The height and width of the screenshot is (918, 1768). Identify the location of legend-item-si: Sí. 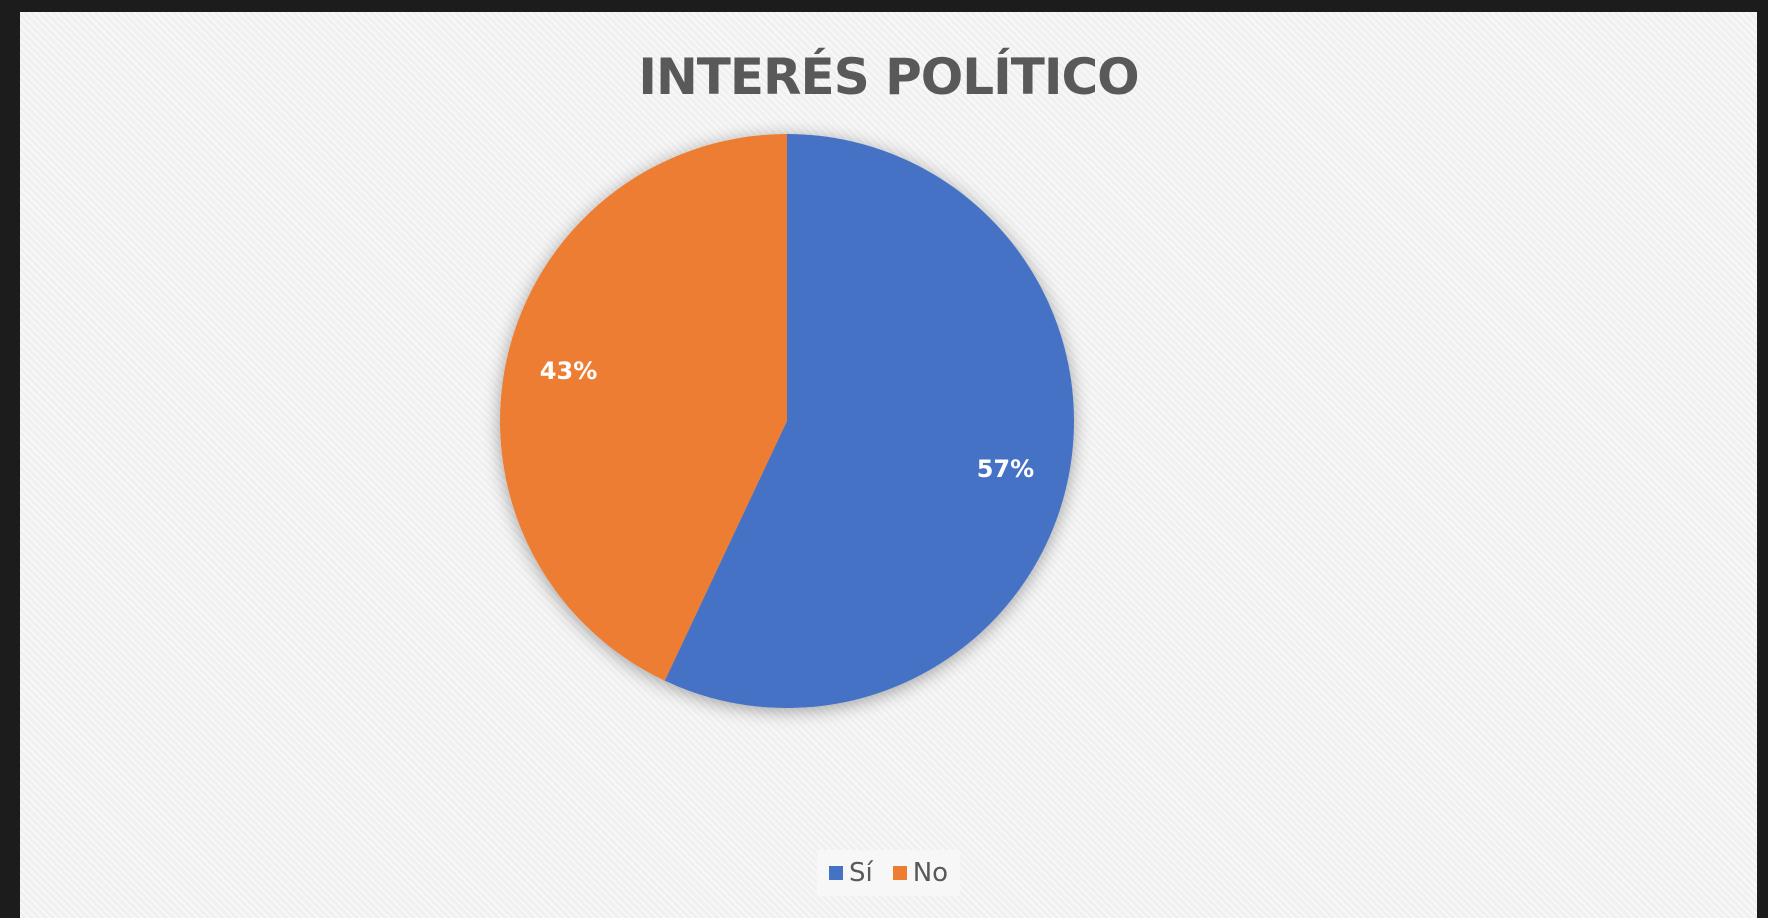
(850, 873).